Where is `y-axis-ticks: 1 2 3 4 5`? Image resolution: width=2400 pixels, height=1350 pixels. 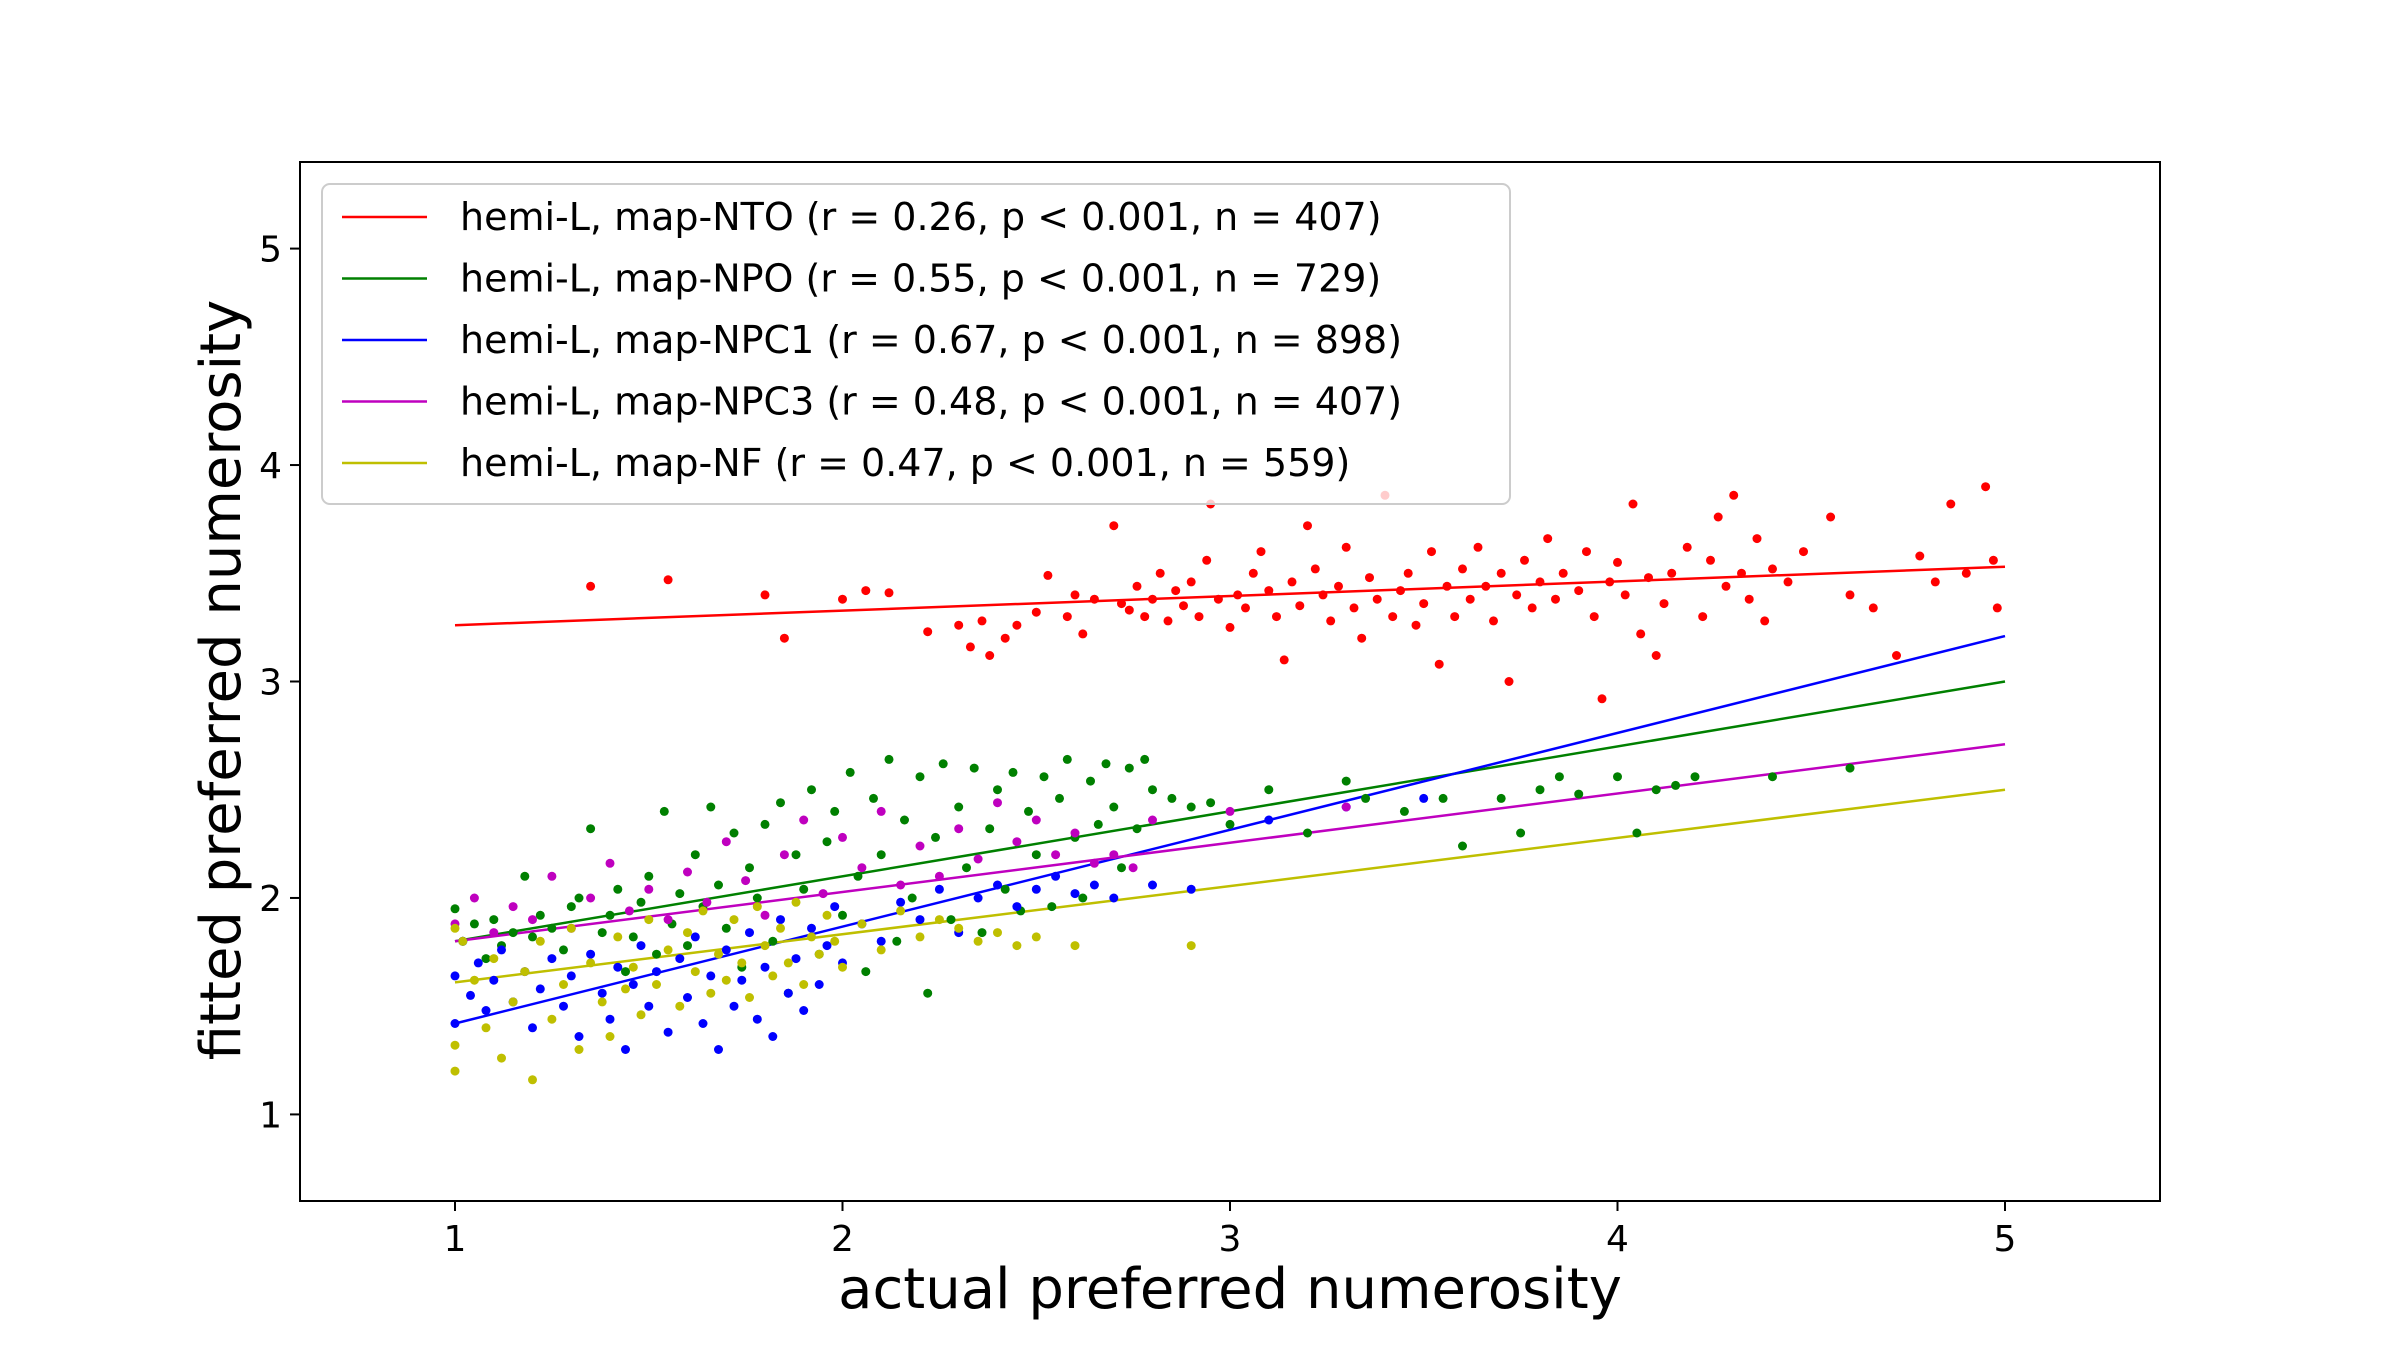 y-axis-ticks: 1 2 3 4 5 is located at coordinates (279, 683).